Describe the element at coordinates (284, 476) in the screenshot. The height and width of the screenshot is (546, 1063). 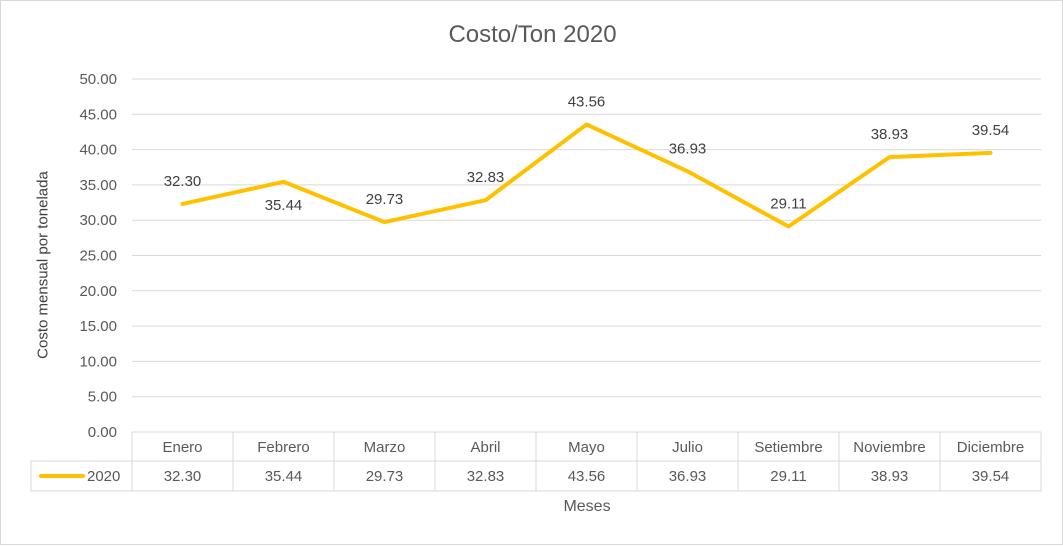
I see `table-value: 35.44` at that location.